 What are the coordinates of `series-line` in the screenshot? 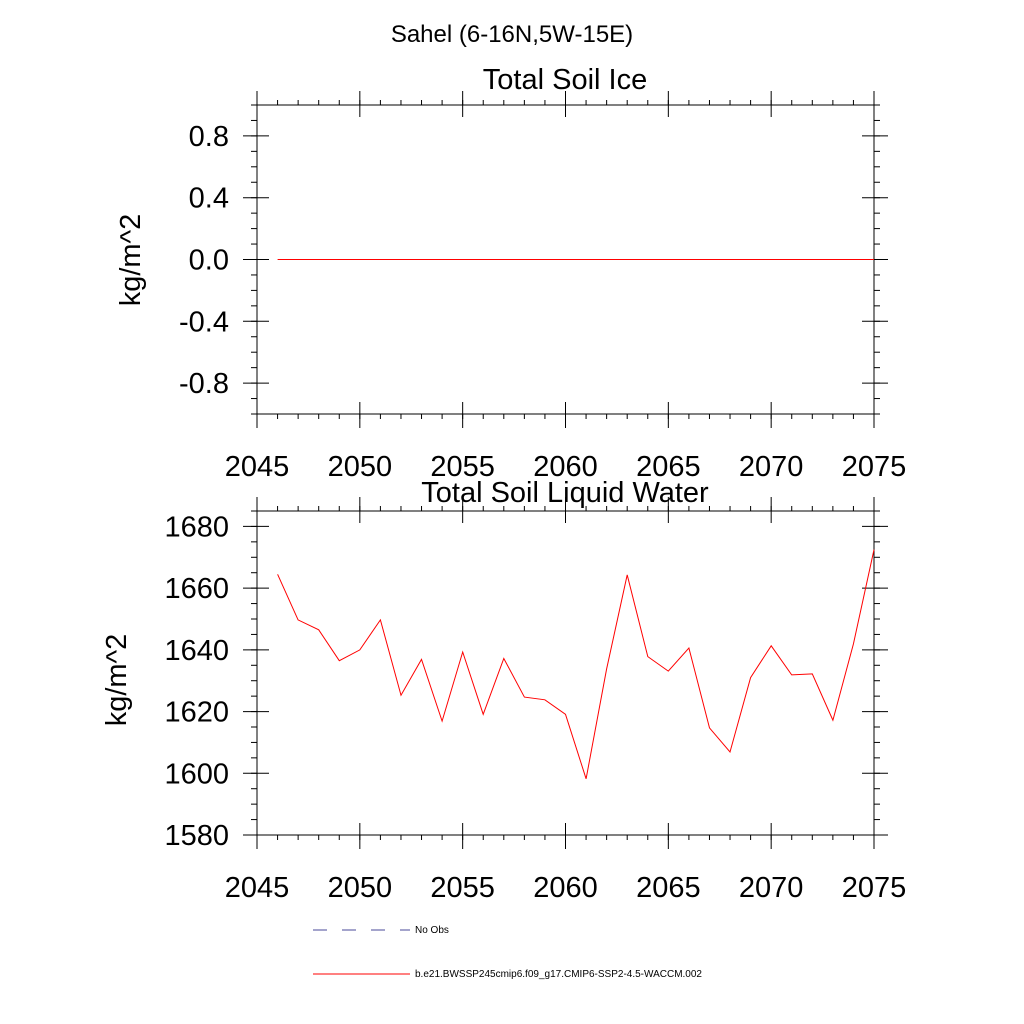 It's located at (576, 664).